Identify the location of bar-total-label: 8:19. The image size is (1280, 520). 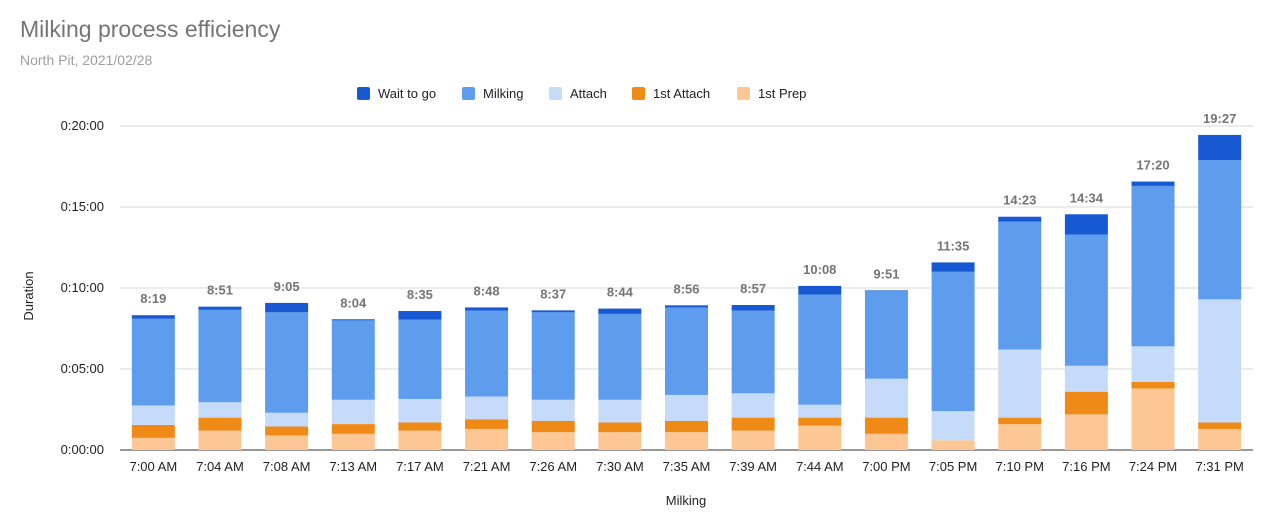
(153, 298).